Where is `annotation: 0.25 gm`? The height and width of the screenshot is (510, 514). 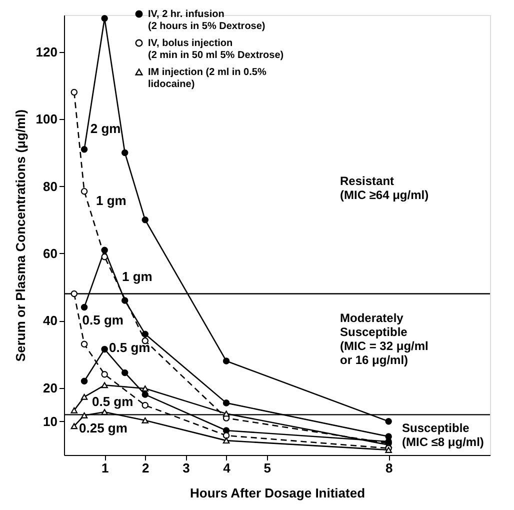
annotation: 0.25 gm is located at coordinates (103, 428).